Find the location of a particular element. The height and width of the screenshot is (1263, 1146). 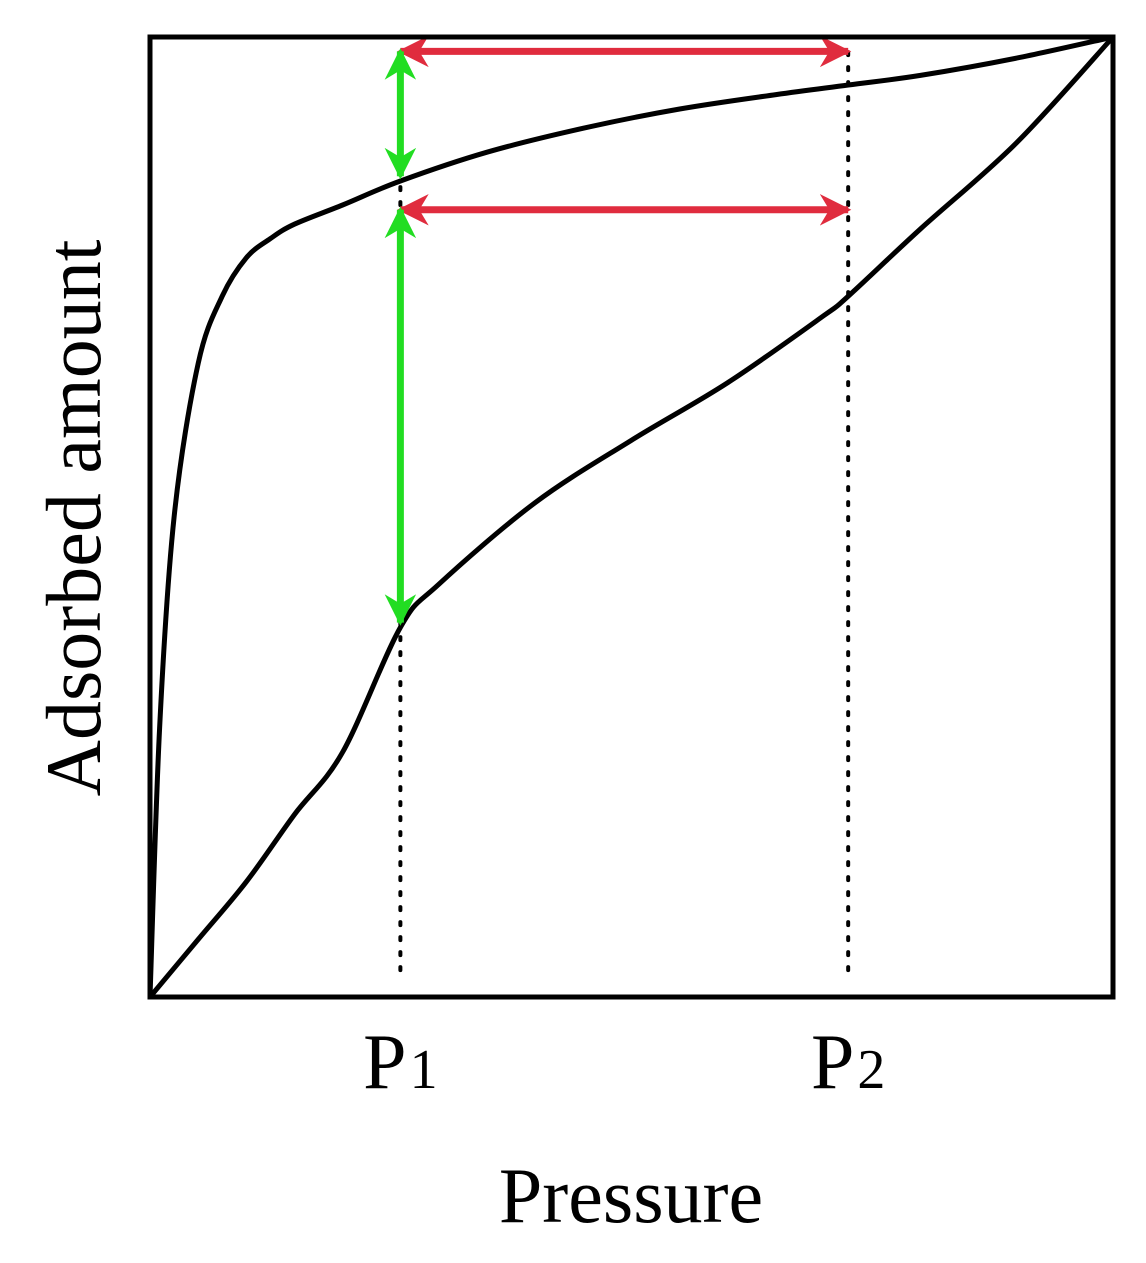

y-axis-label: Adsorbed amount is located at coordinates (73, 517).